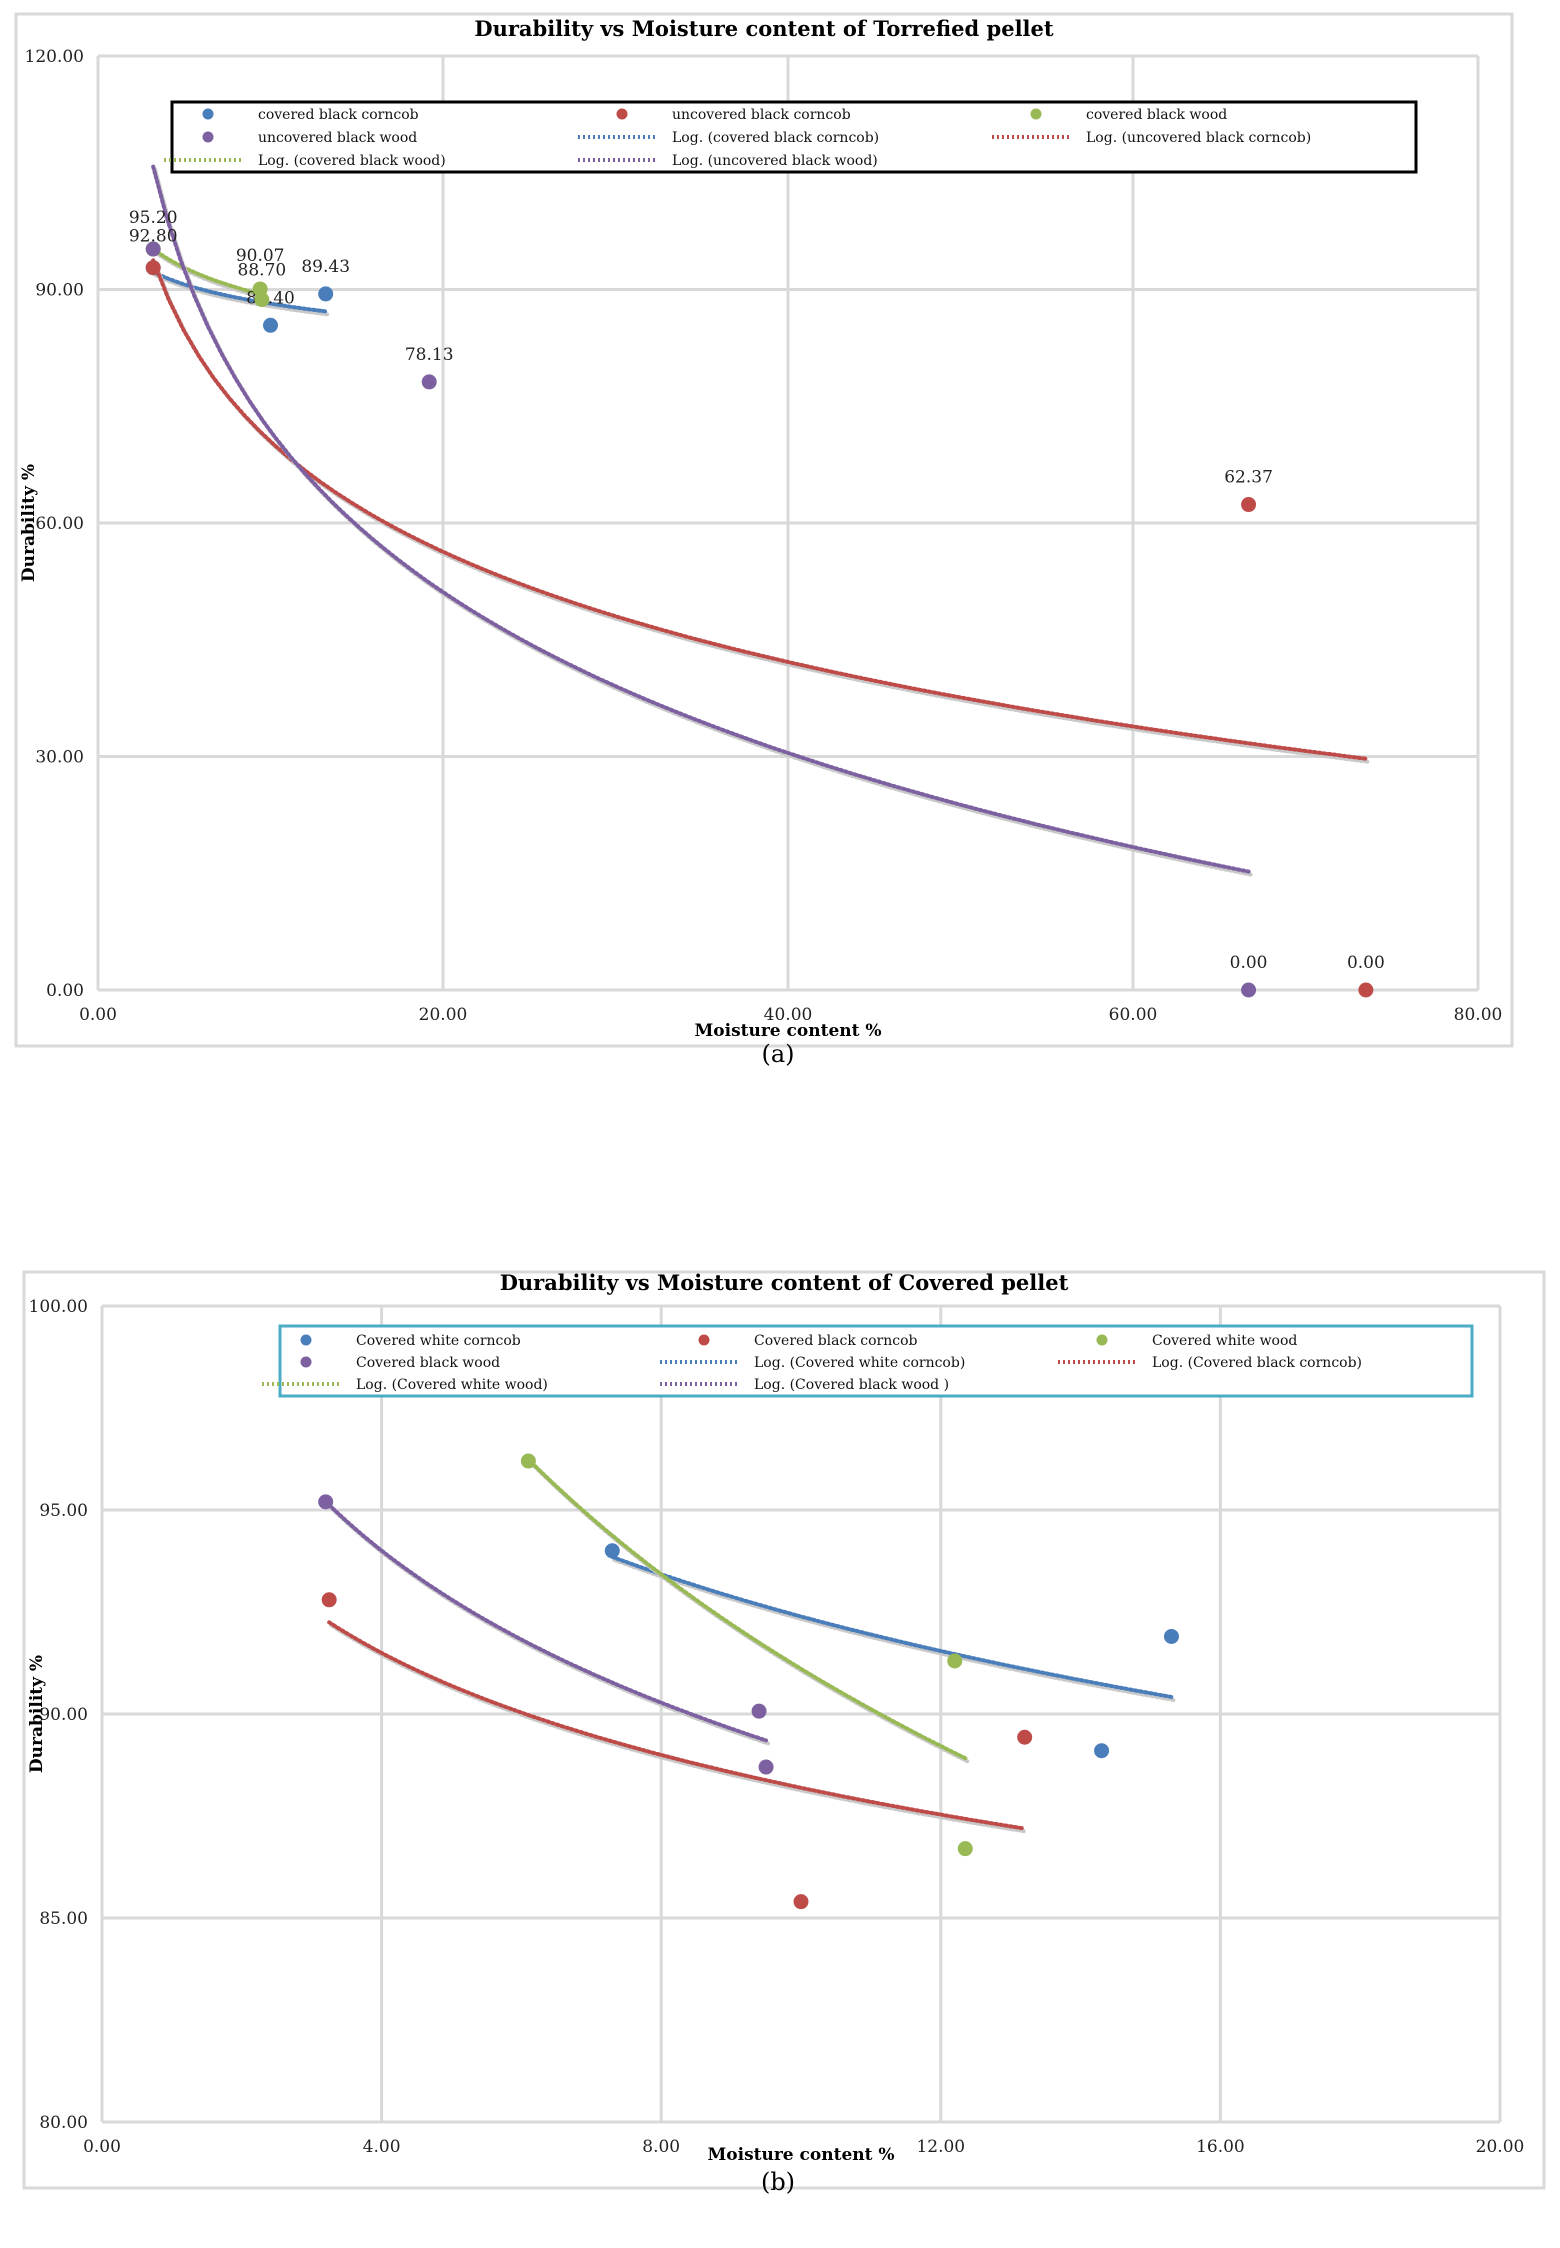 This screenshot has width=1560, height=2248. I want to click on chart-a-y-tick-label: 60.00, so click(59, 524).